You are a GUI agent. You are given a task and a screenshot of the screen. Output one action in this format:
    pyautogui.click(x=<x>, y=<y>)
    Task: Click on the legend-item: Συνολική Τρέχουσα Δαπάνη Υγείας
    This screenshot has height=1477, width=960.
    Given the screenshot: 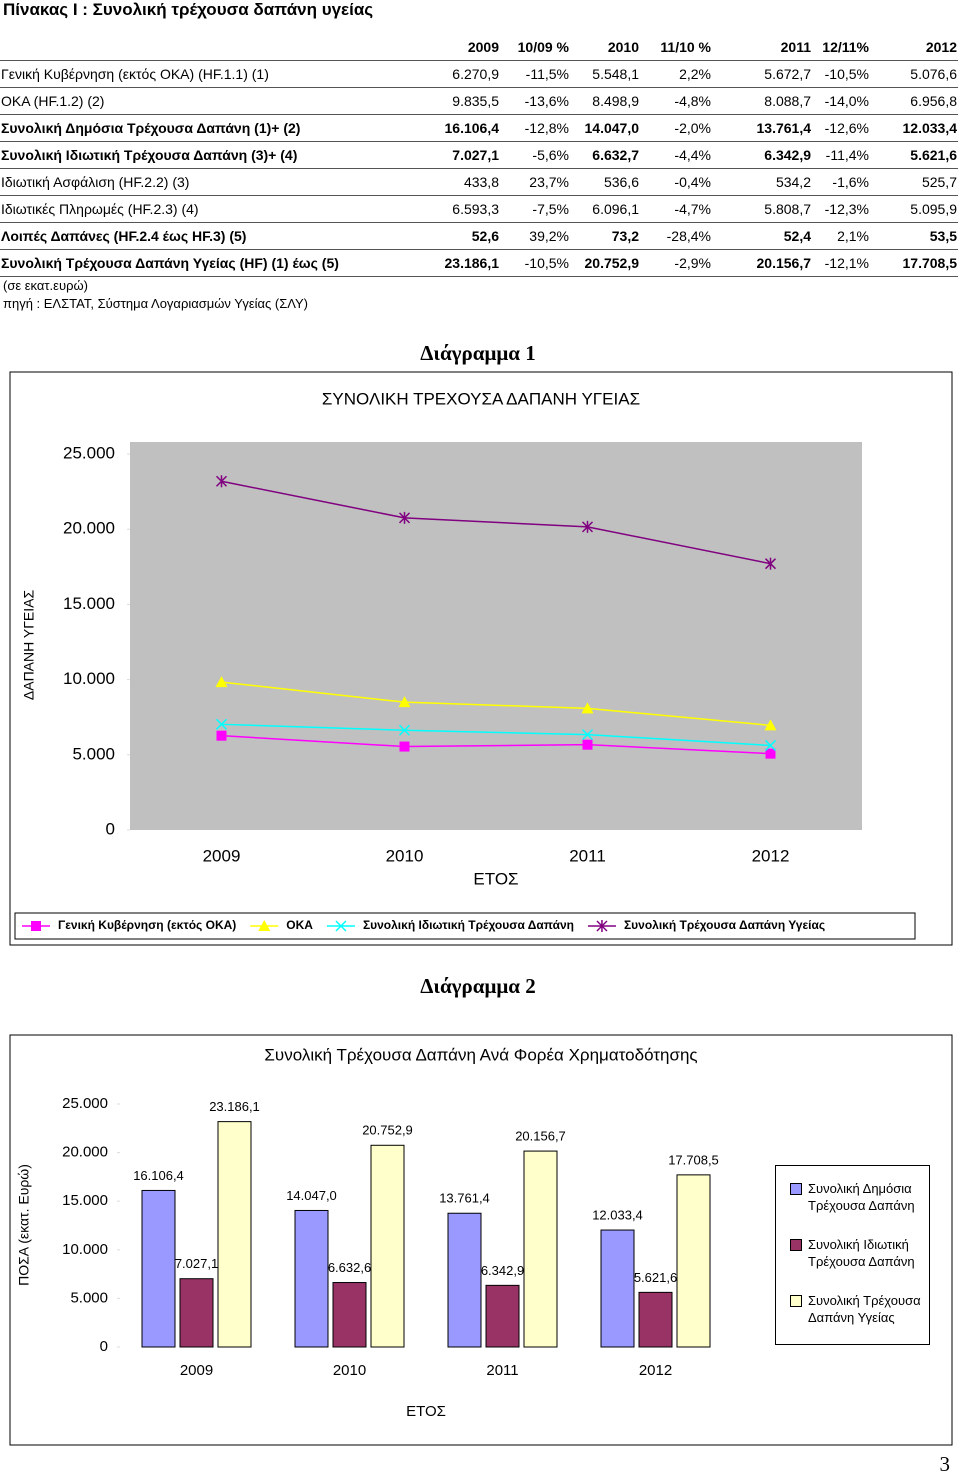 What is the action you would take?
    pyautogui.click(x=856, y=1309)
    